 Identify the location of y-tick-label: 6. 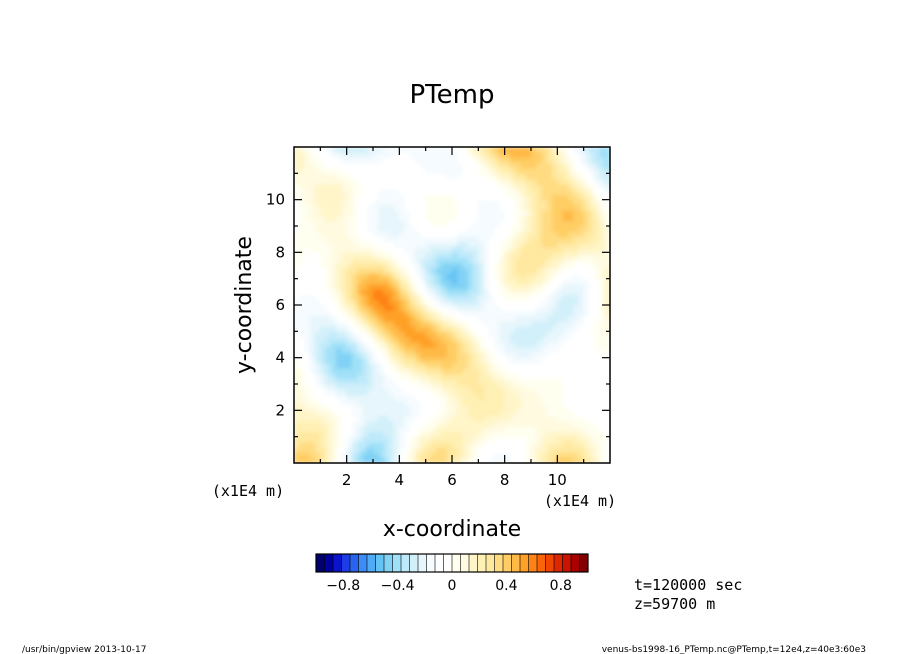
(280, 305).